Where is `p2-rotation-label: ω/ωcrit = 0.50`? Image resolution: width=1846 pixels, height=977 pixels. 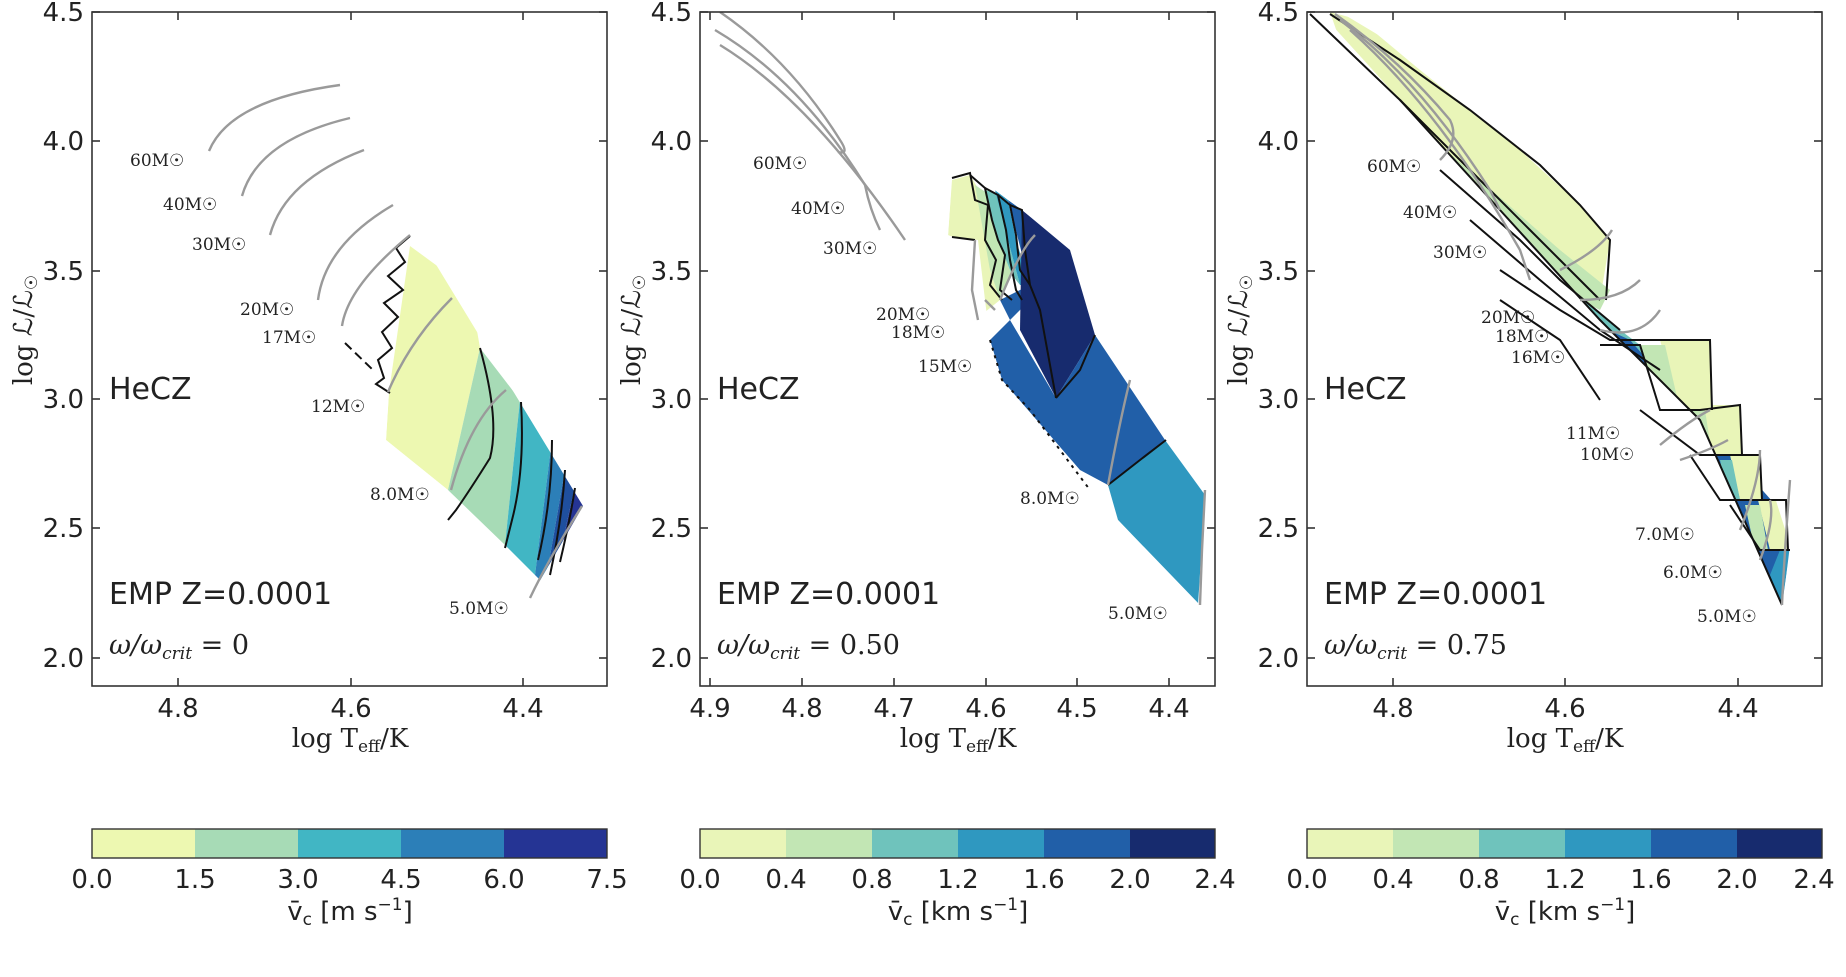
p2-rotation-label: ω/ωcrit = 0.50 is located at coordinates (808, 647).